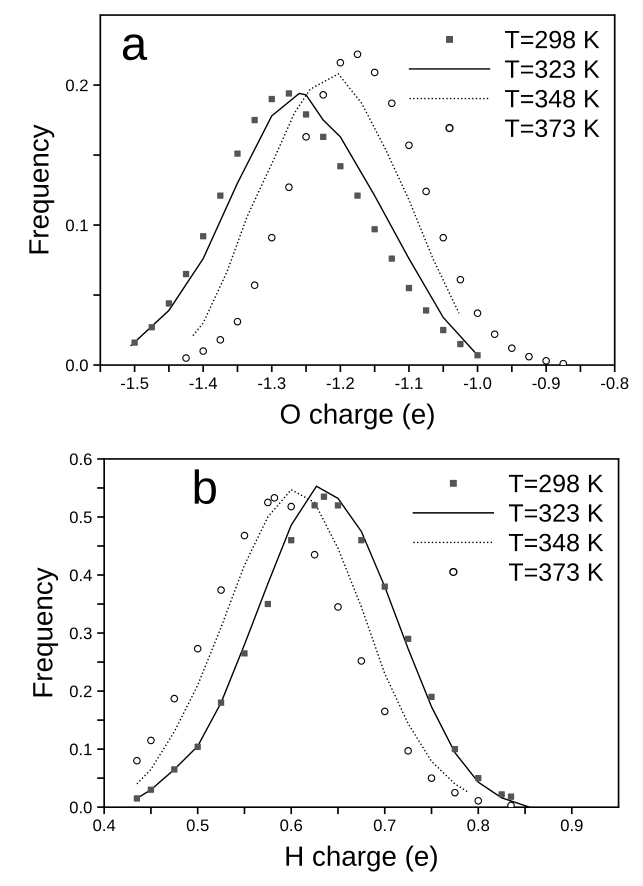  What do you see at coordinates (197, 825) in the screenshot?
I see `x-tick-label: 0.5` at bounding box center [197, 825].